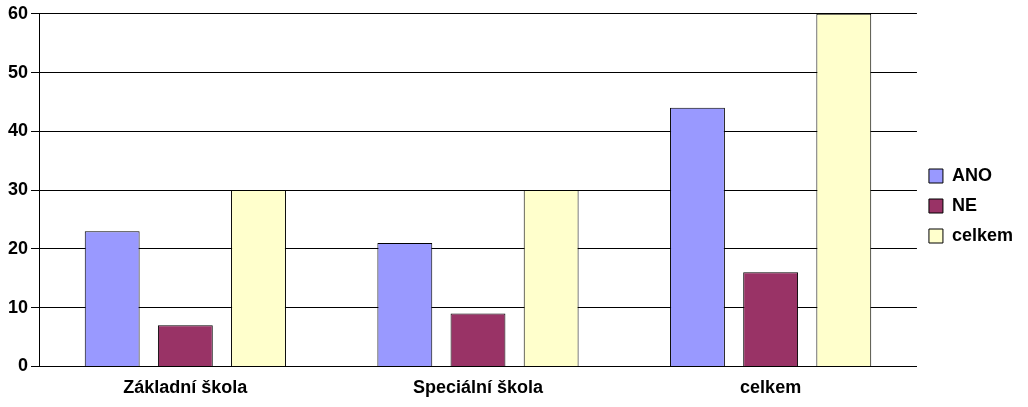 The image size is (1028, 407). Describe the element at coordinates (18, 12) in the screenshot. I see `y-tick-label: 60` at that location.